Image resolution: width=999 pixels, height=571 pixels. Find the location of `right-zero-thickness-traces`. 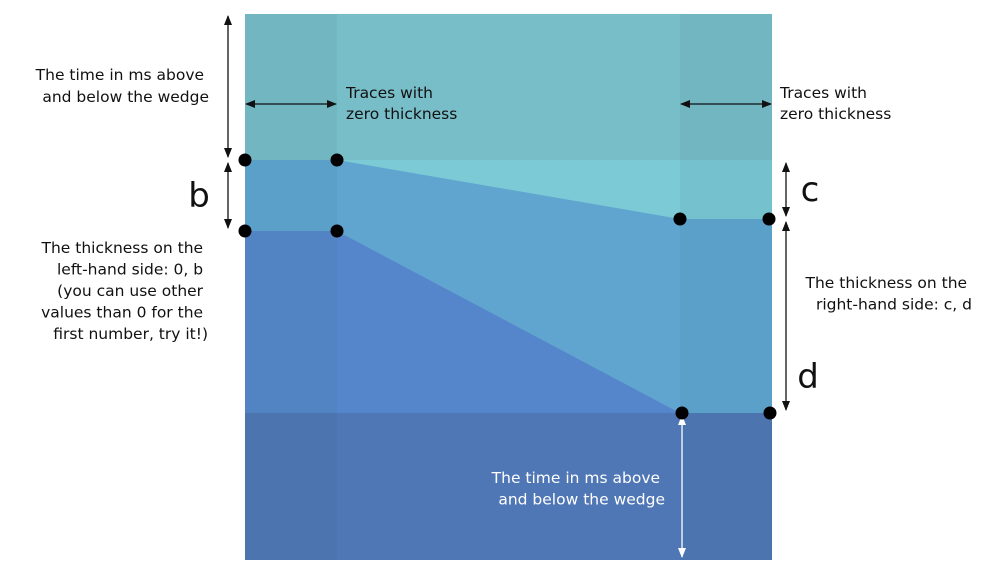

right-zero-thickness-traces is located at coordinates (726, 287).